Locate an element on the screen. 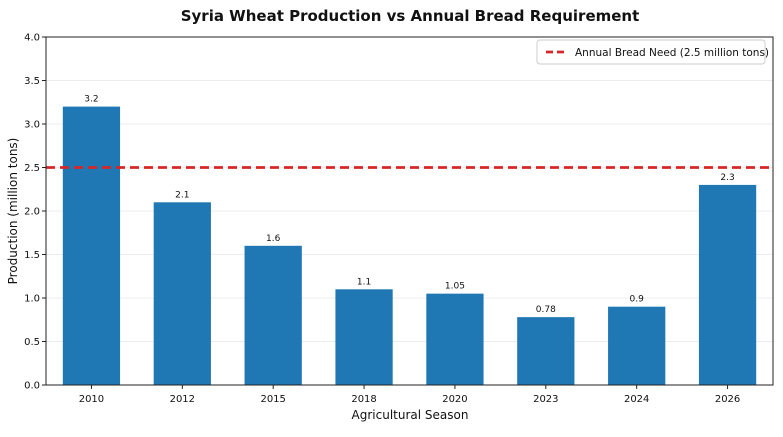 Image resolution: width=783 pixels, height=437 pixels. x-tick-label: 2012 is located at coordinates (182, 399).